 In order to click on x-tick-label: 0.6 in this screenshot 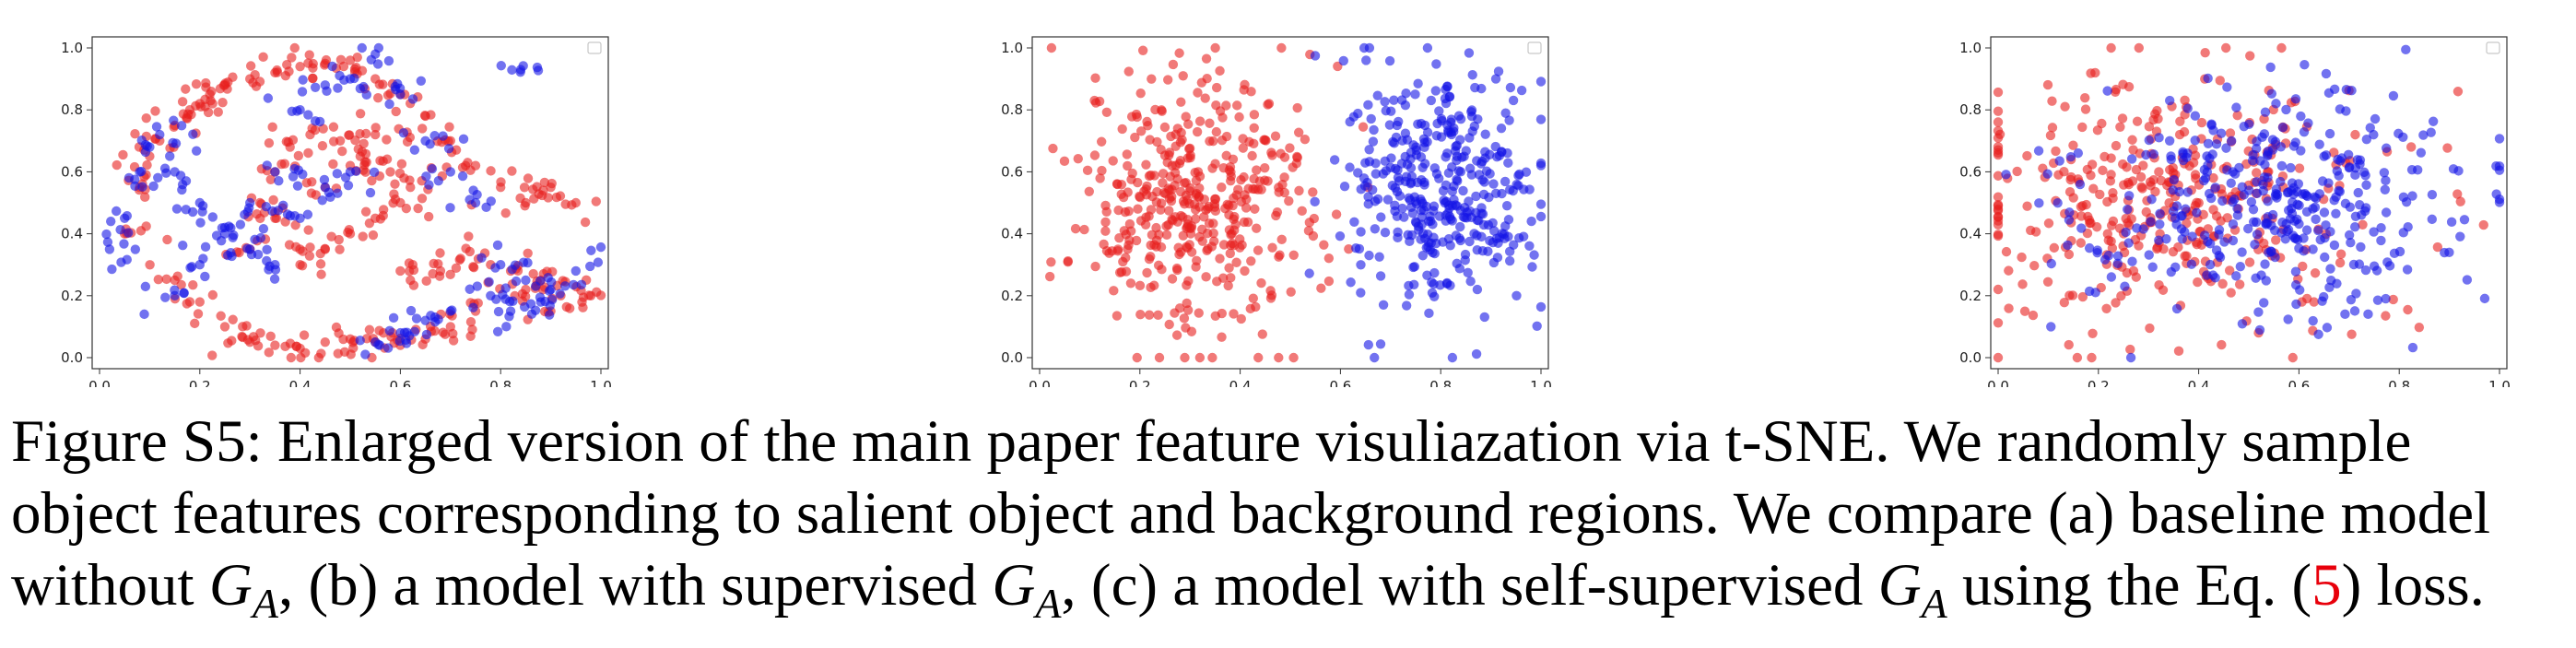, I will do `click(1340, 382)`.